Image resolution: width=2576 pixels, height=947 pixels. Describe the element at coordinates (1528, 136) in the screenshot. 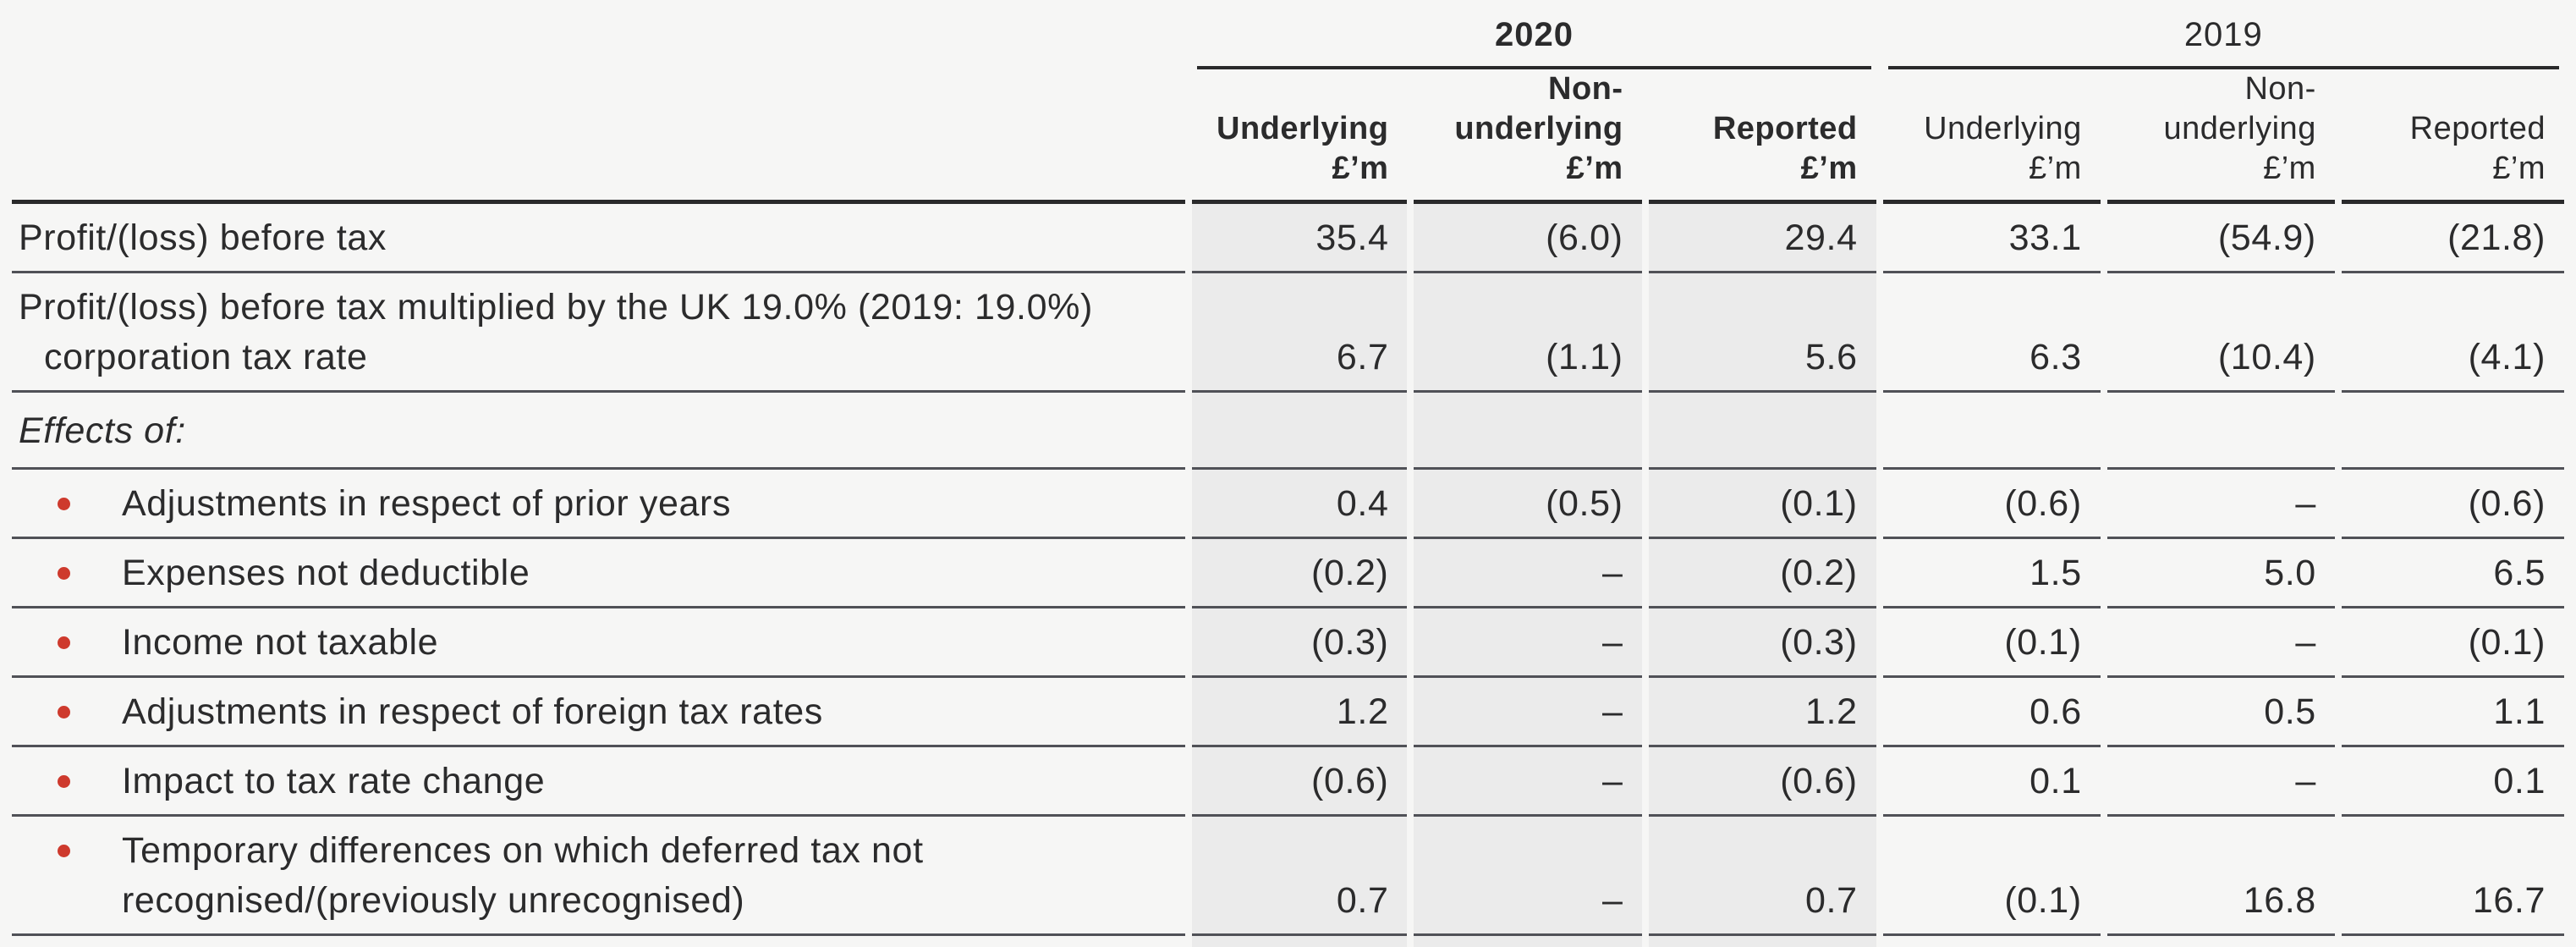

I see `col-header-non-underlying-2020: Non- underlying £’m` at that location.